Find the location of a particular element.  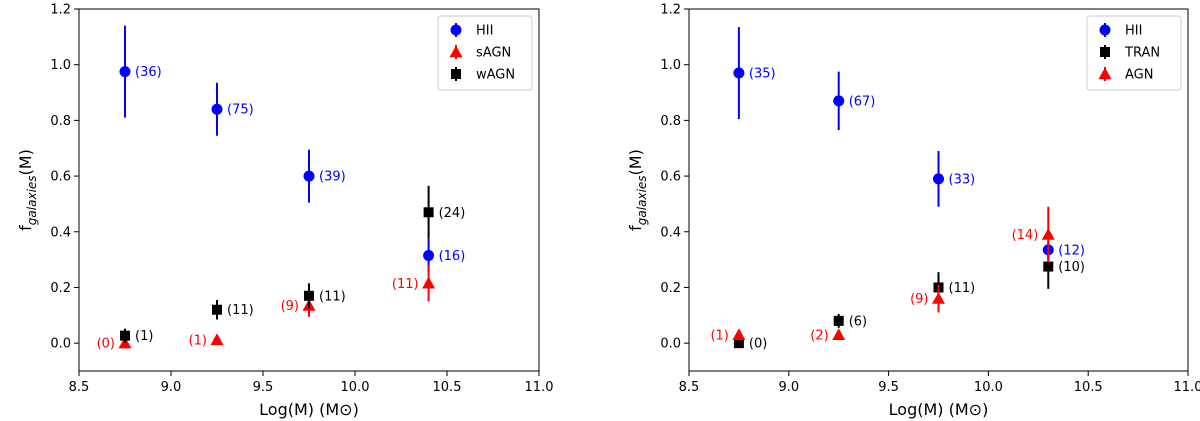

data-label: (24) is located at coordinates (452, 213).